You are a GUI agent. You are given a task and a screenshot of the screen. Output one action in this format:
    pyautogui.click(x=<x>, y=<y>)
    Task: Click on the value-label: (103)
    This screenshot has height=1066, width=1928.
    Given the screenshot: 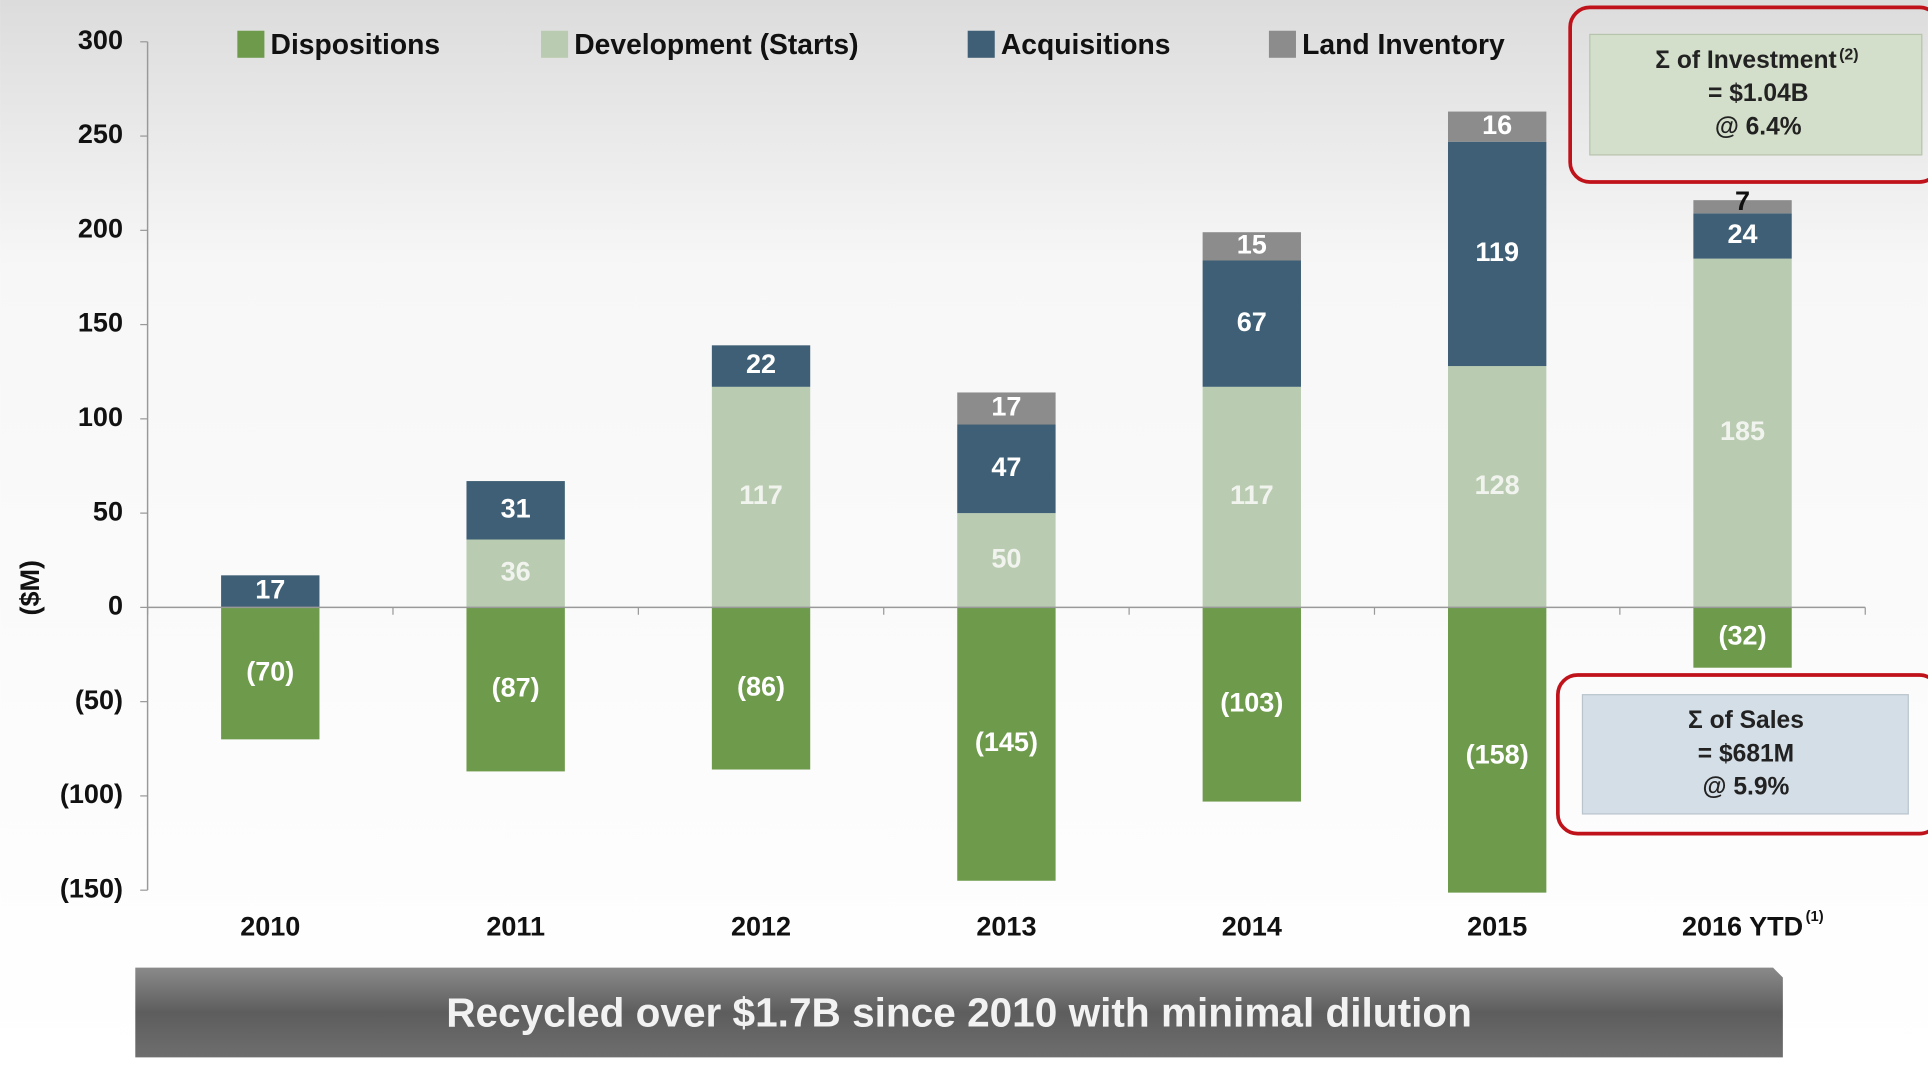 What is the action you would take?
    pyautogui.click(x=1251, y=703)
    